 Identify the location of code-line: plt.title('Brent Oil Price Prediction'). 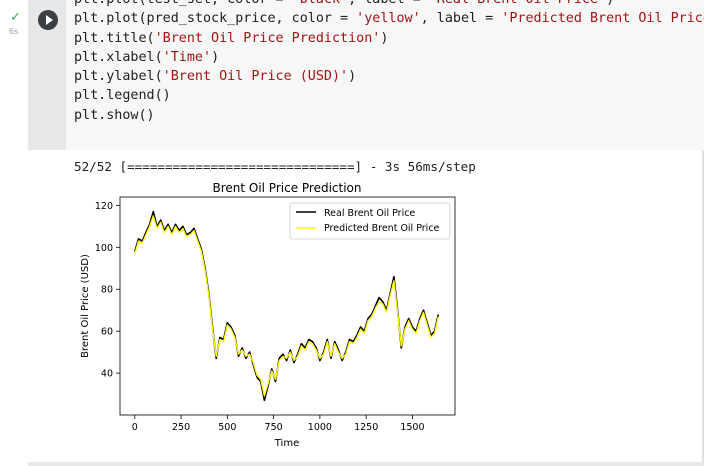
(389, 38).